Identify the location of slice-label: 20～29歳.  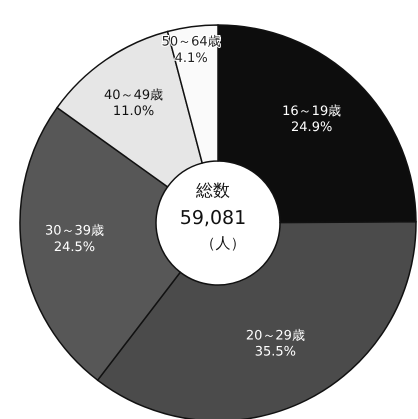
(275, 336).